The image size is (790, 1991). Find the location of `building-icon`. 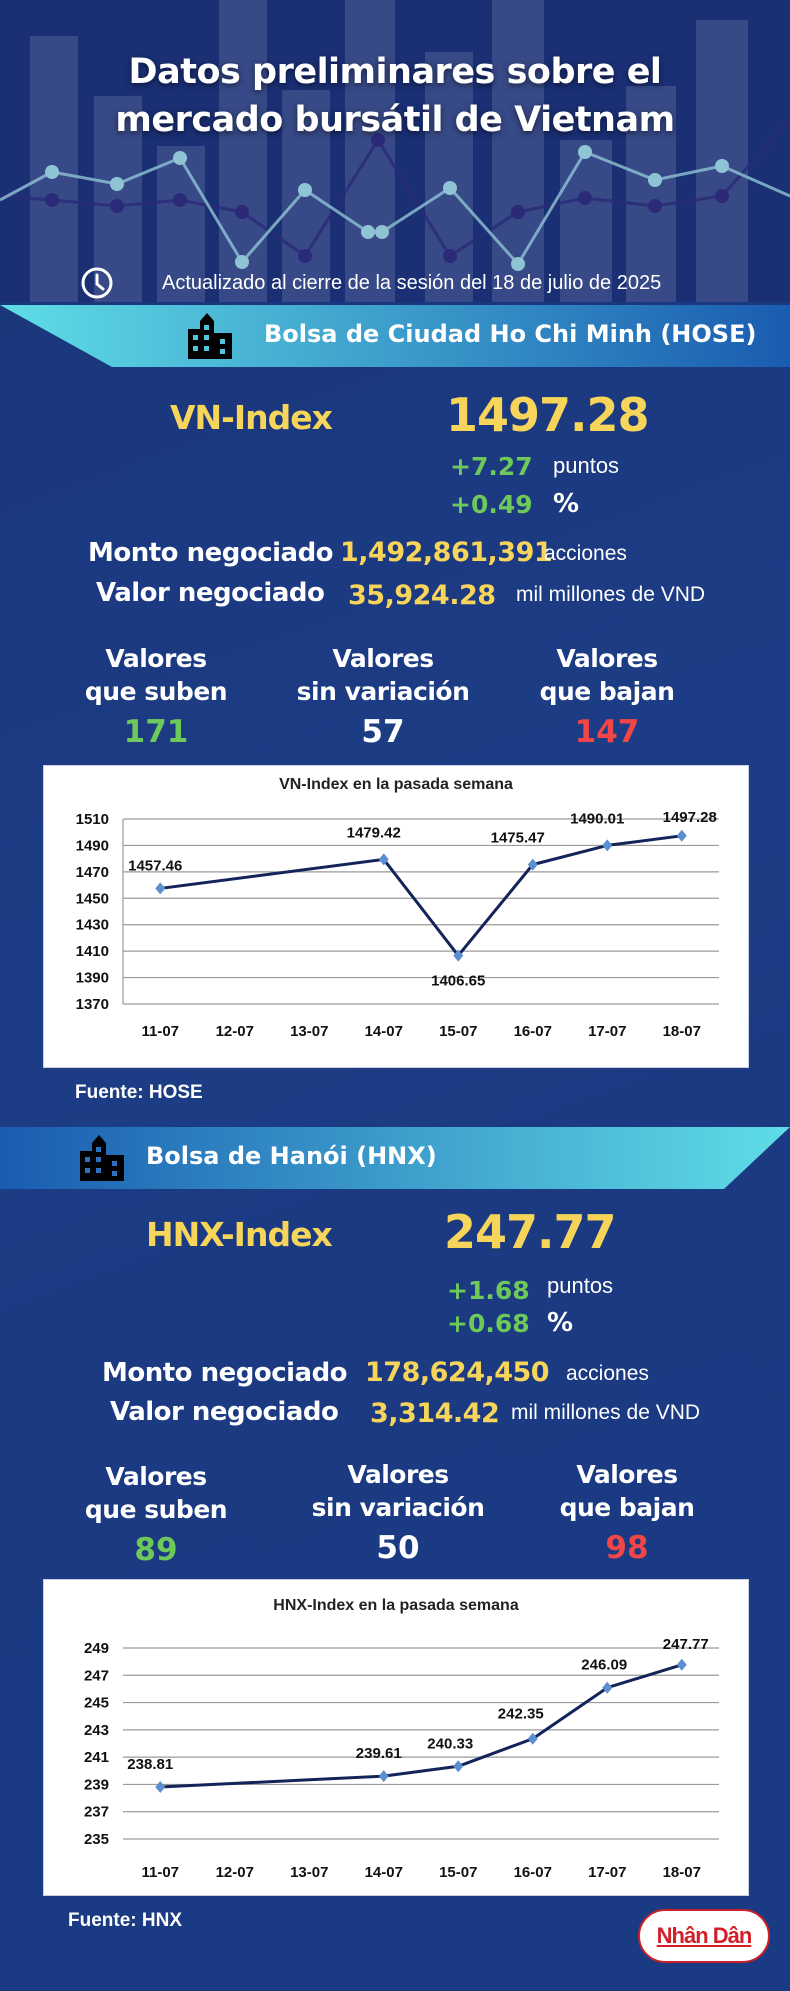

building-icon is located at coordinates (102, 1158).